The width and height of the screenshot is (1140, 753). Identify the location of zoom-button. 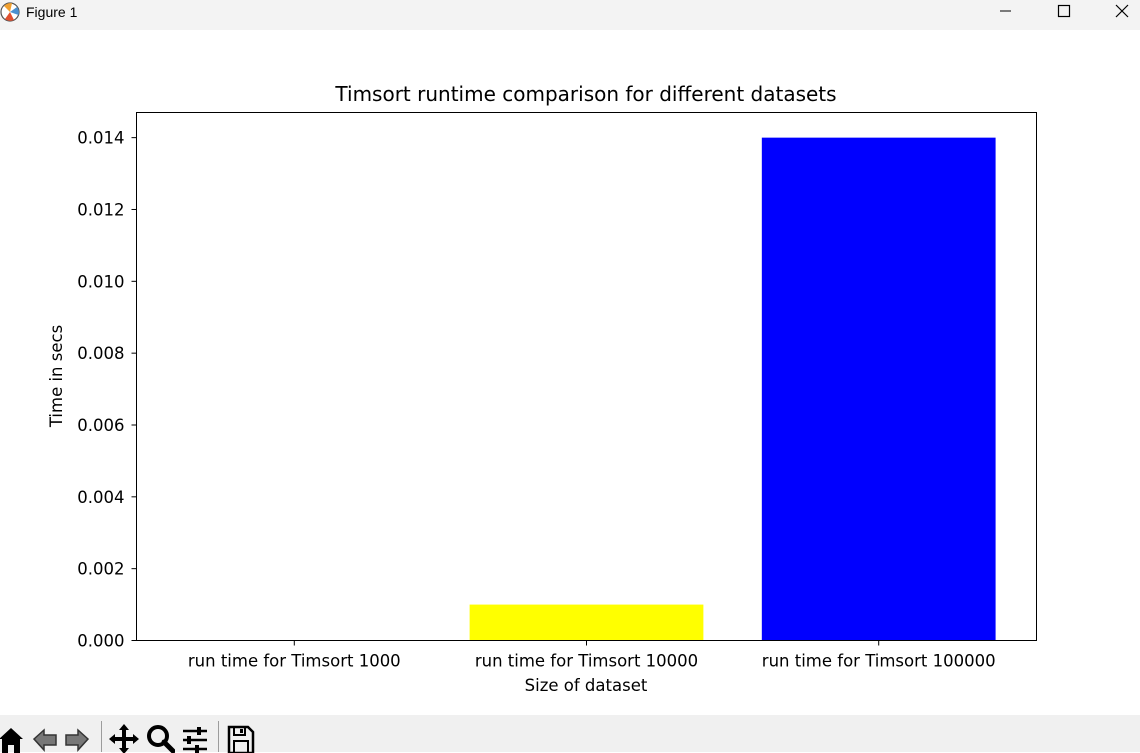
(160, 738).